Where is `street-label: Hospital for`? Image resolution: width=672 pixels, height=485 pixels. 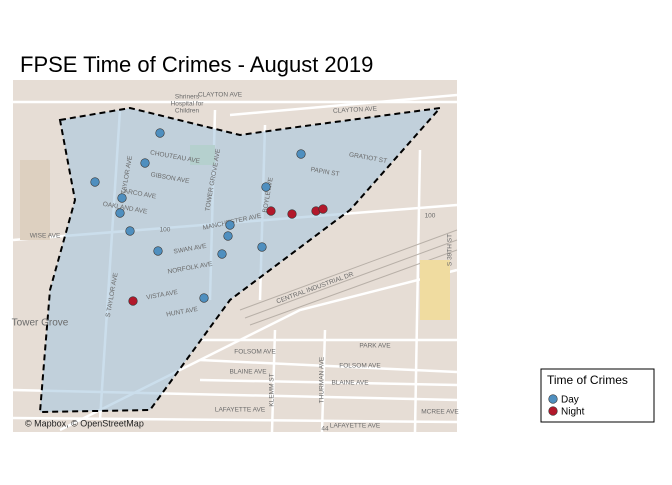
street-label: Hospital for is located at coordinates (188, 104).